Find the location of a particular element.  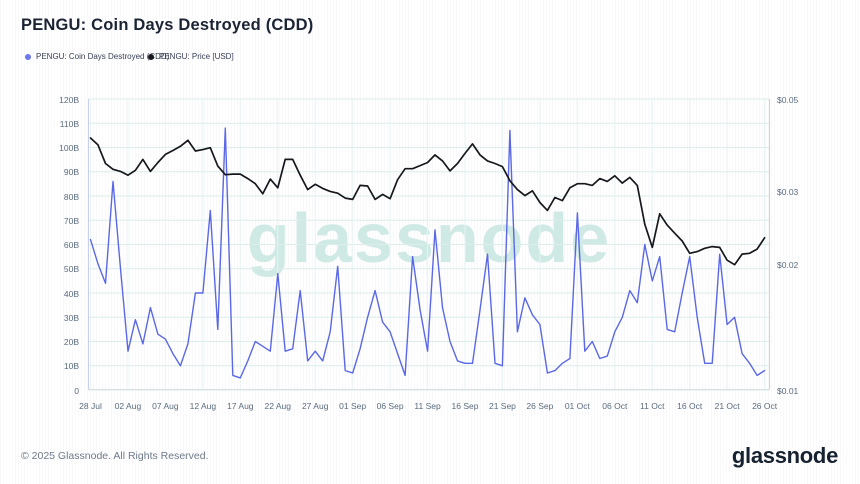

y-left-tick-label: 10B is located at coordinates (71, 366).